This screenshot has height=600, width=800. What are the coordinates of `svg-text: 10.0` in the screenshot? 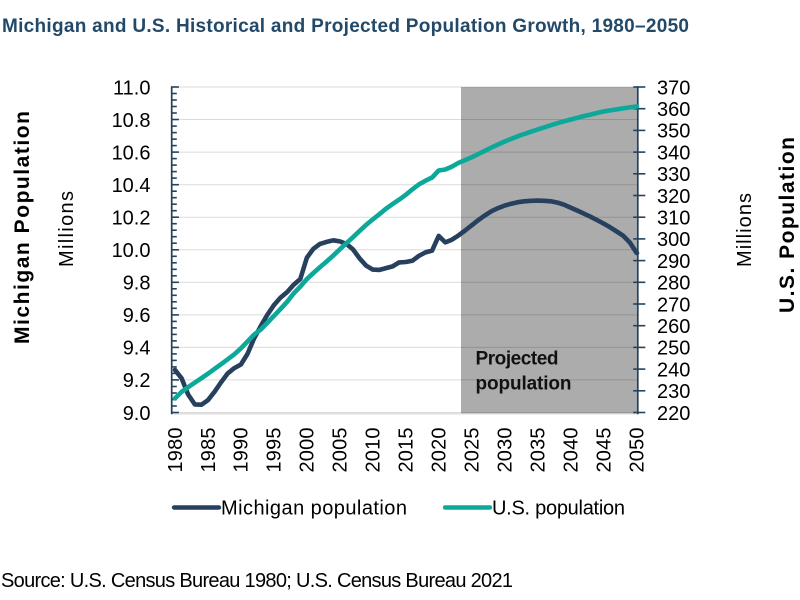 It's located at (131, 251).